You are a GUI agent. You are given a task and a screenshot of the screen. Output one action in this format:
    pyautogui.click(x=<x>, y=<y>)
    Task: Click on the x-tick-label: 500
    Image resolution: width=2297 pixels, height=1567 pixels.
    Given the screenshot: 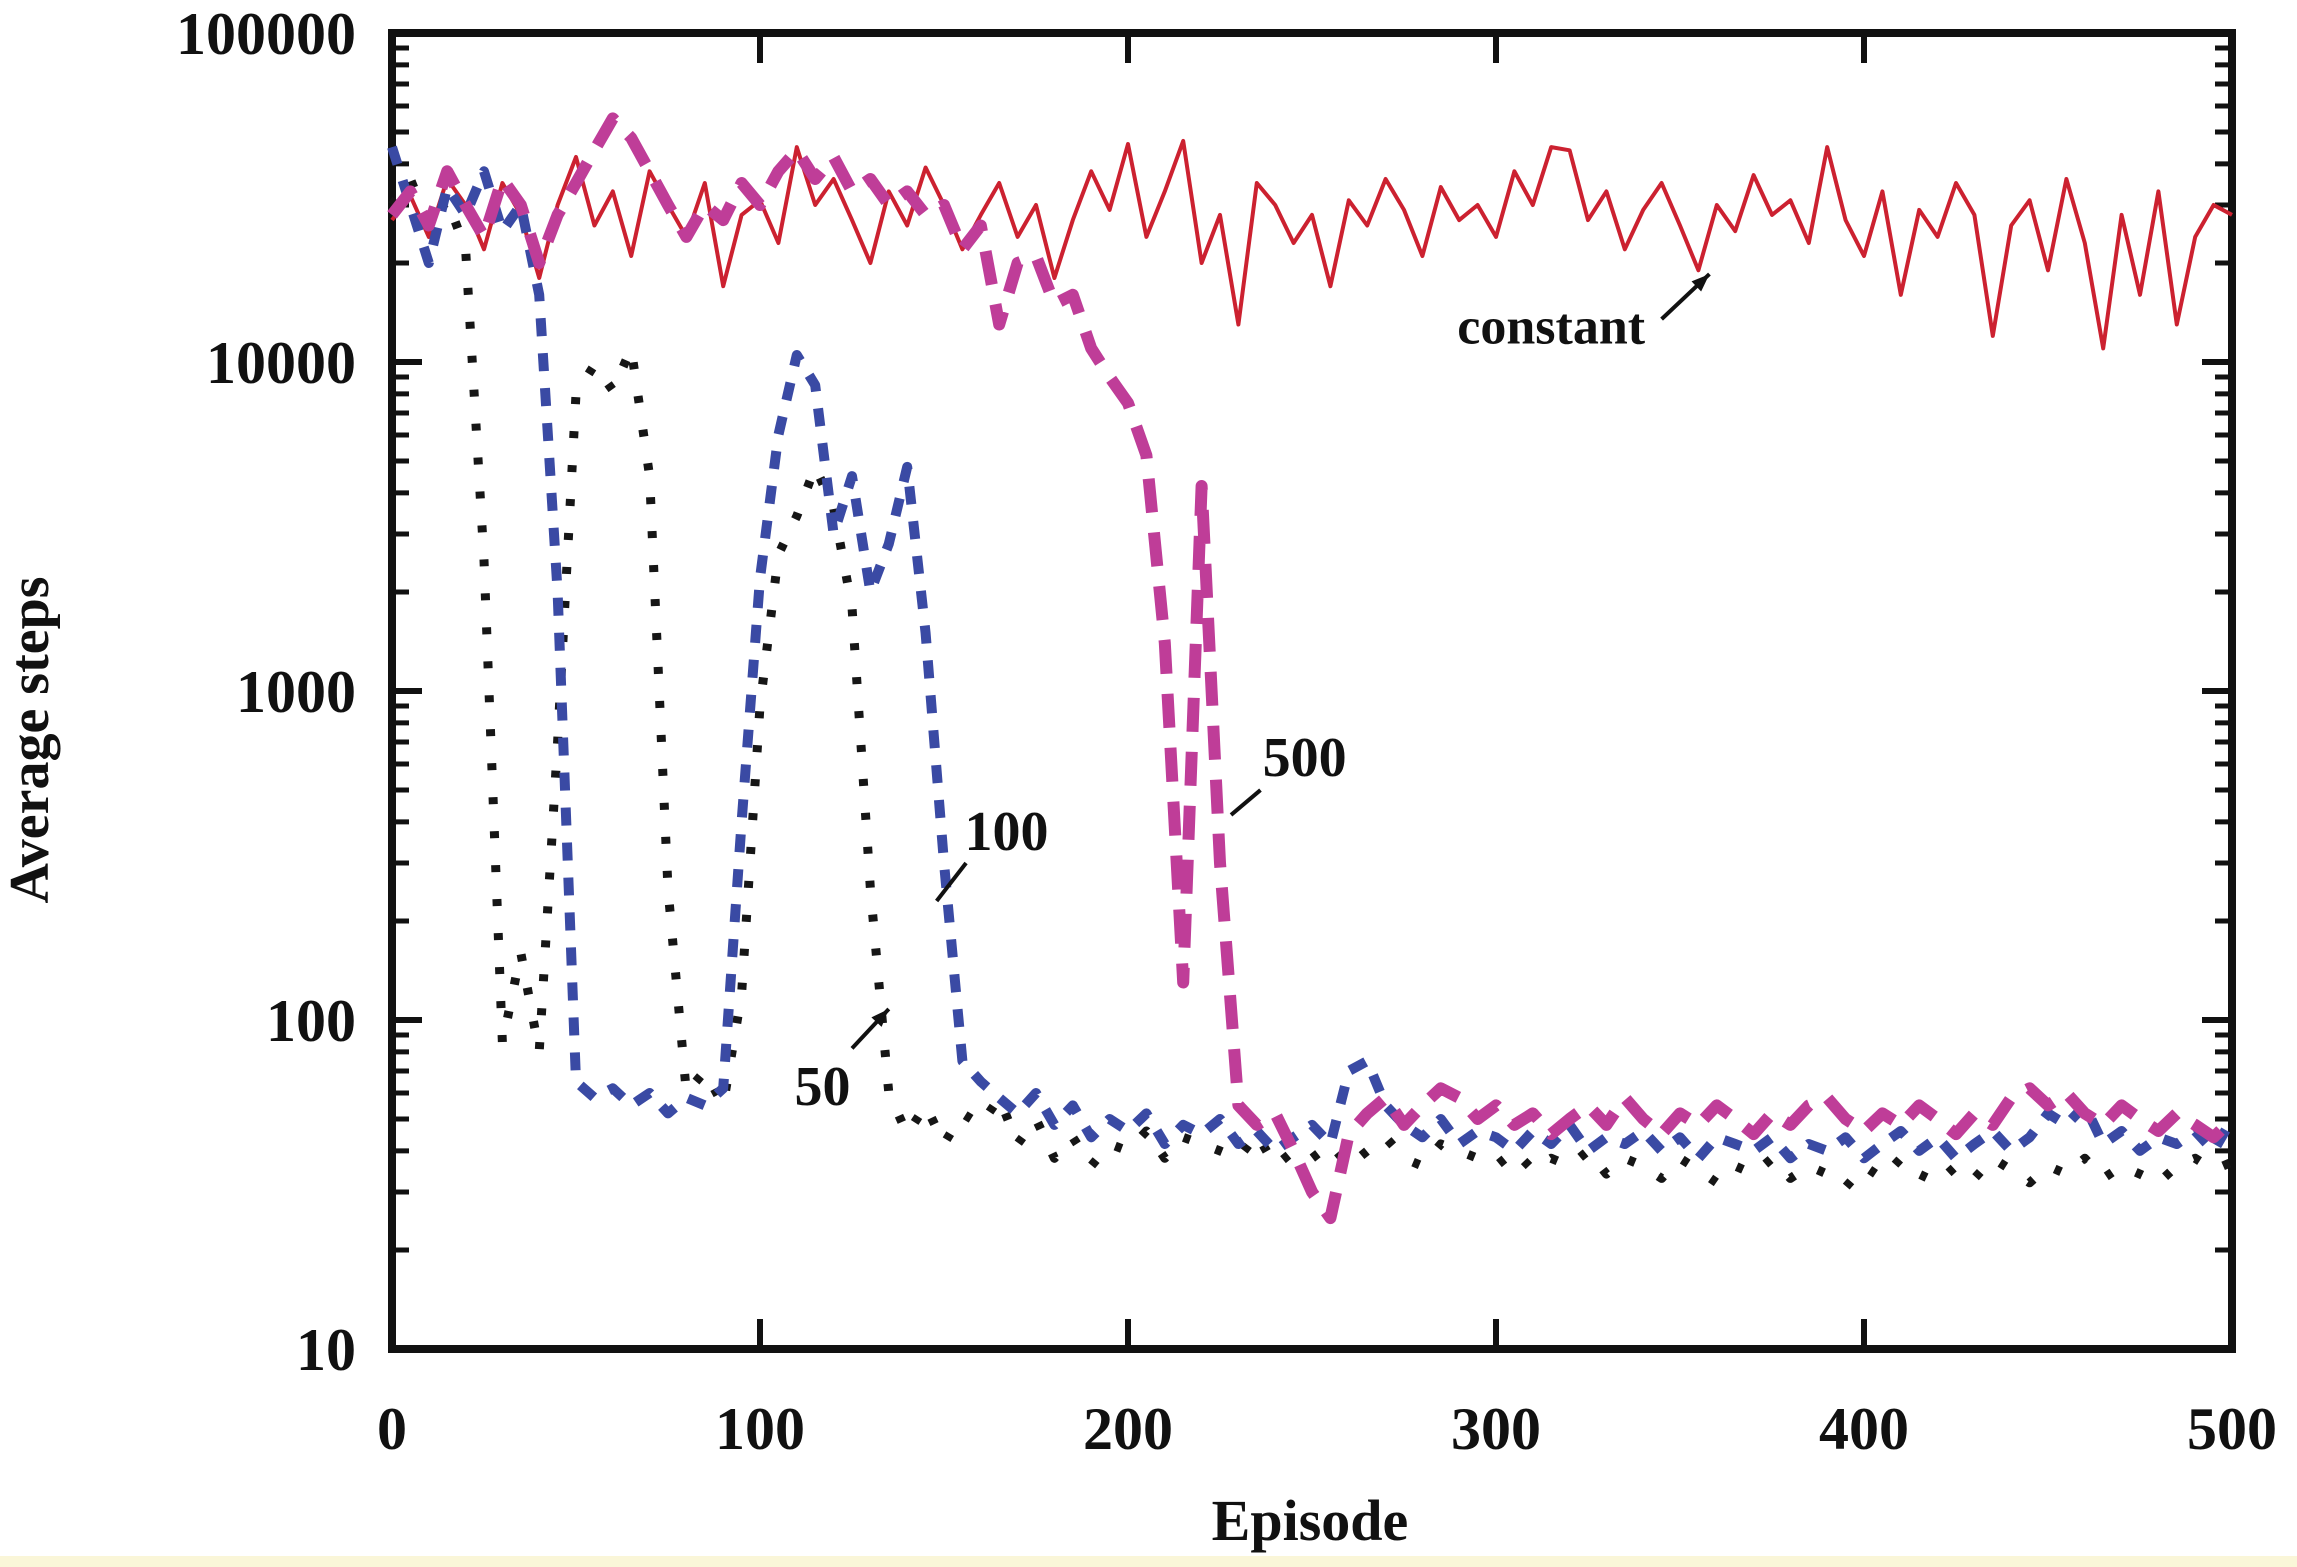 What is the action you would take?
    pyautogui.click(x=2232, y=1429)
    